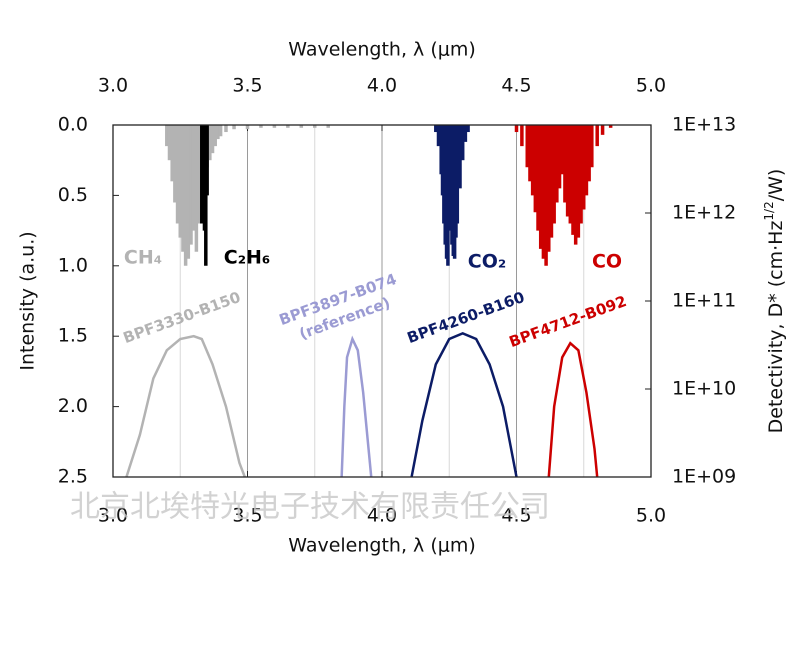 The image size is (800, 668). I want to click on x-axis-title: Wavelength, λ (μm), so click(382, 546).